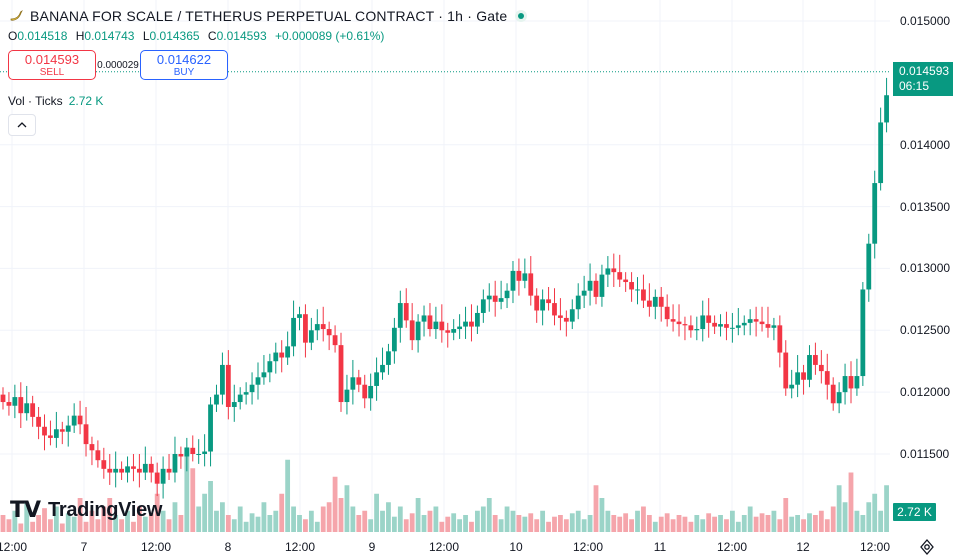 Image resolution: width=964 pixels, height=560 pixels. I want to click on collapse-legend-button, so click(22, 125).